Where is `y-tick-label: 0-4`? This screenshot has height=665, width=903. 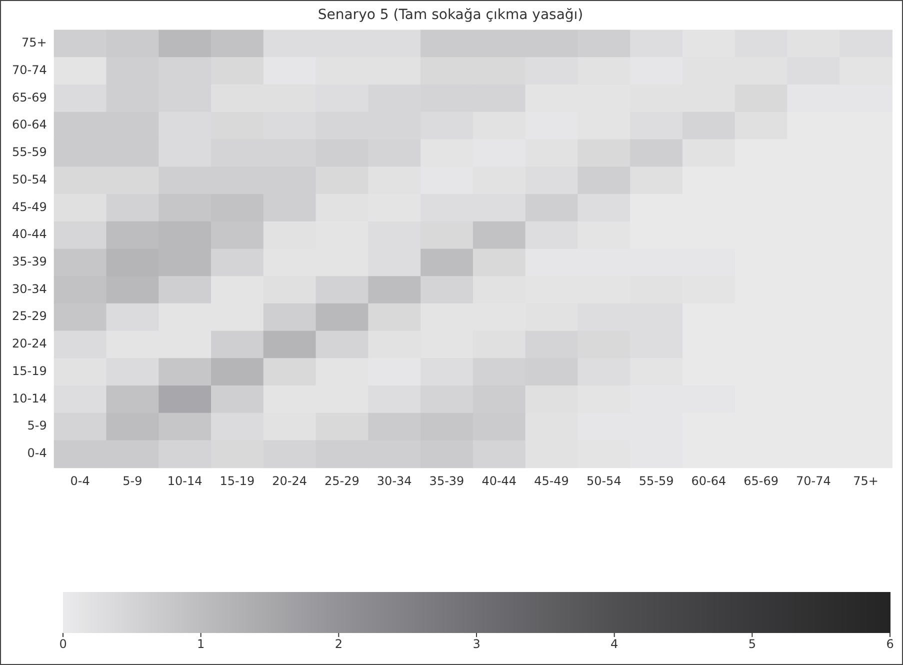 y-tick-label: 0-4 is located at coordinates (37, 453).